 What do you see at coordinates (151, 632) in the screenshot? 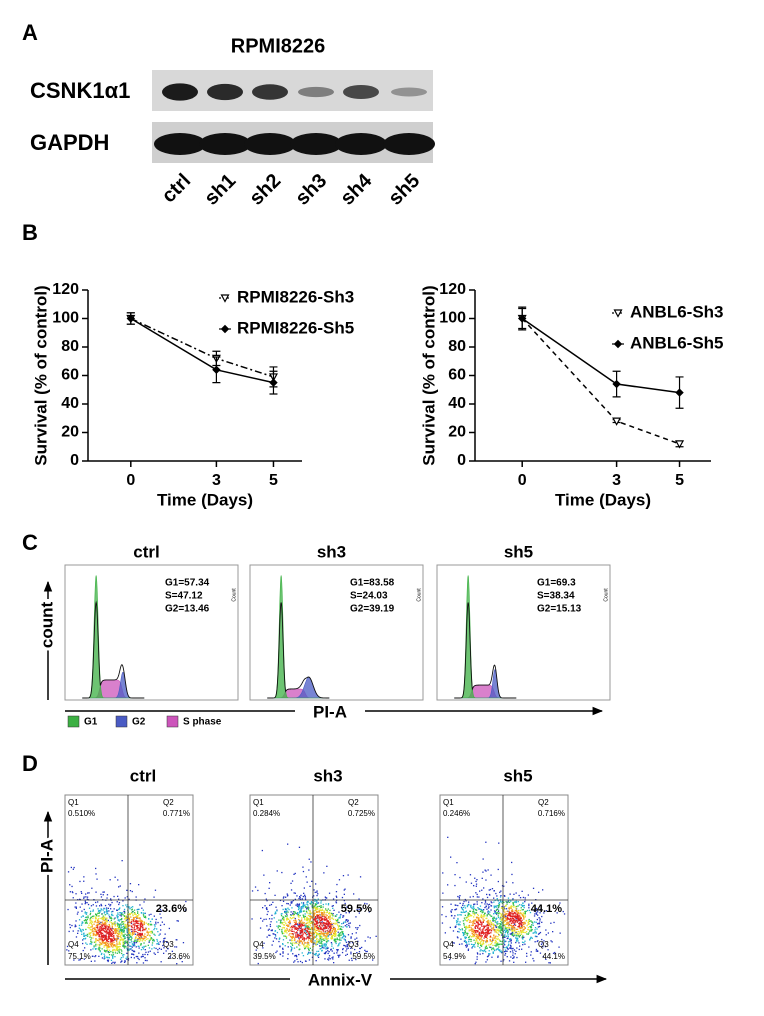
I see `histogram-frame` at bounding box center [151, 632].